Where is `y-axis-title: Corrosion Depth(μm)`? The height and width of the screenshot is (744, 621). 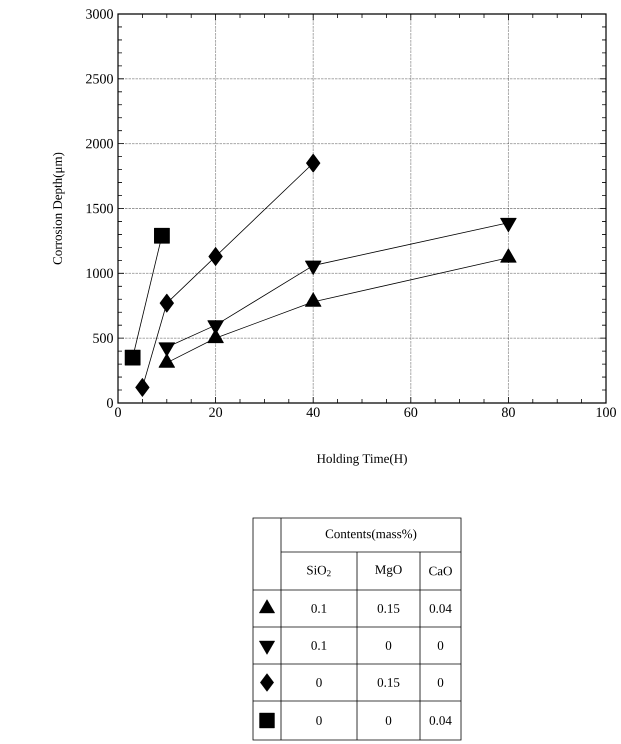
y-axis-title: Corrosion Depth(μm) is located at coordinates (58, 208).